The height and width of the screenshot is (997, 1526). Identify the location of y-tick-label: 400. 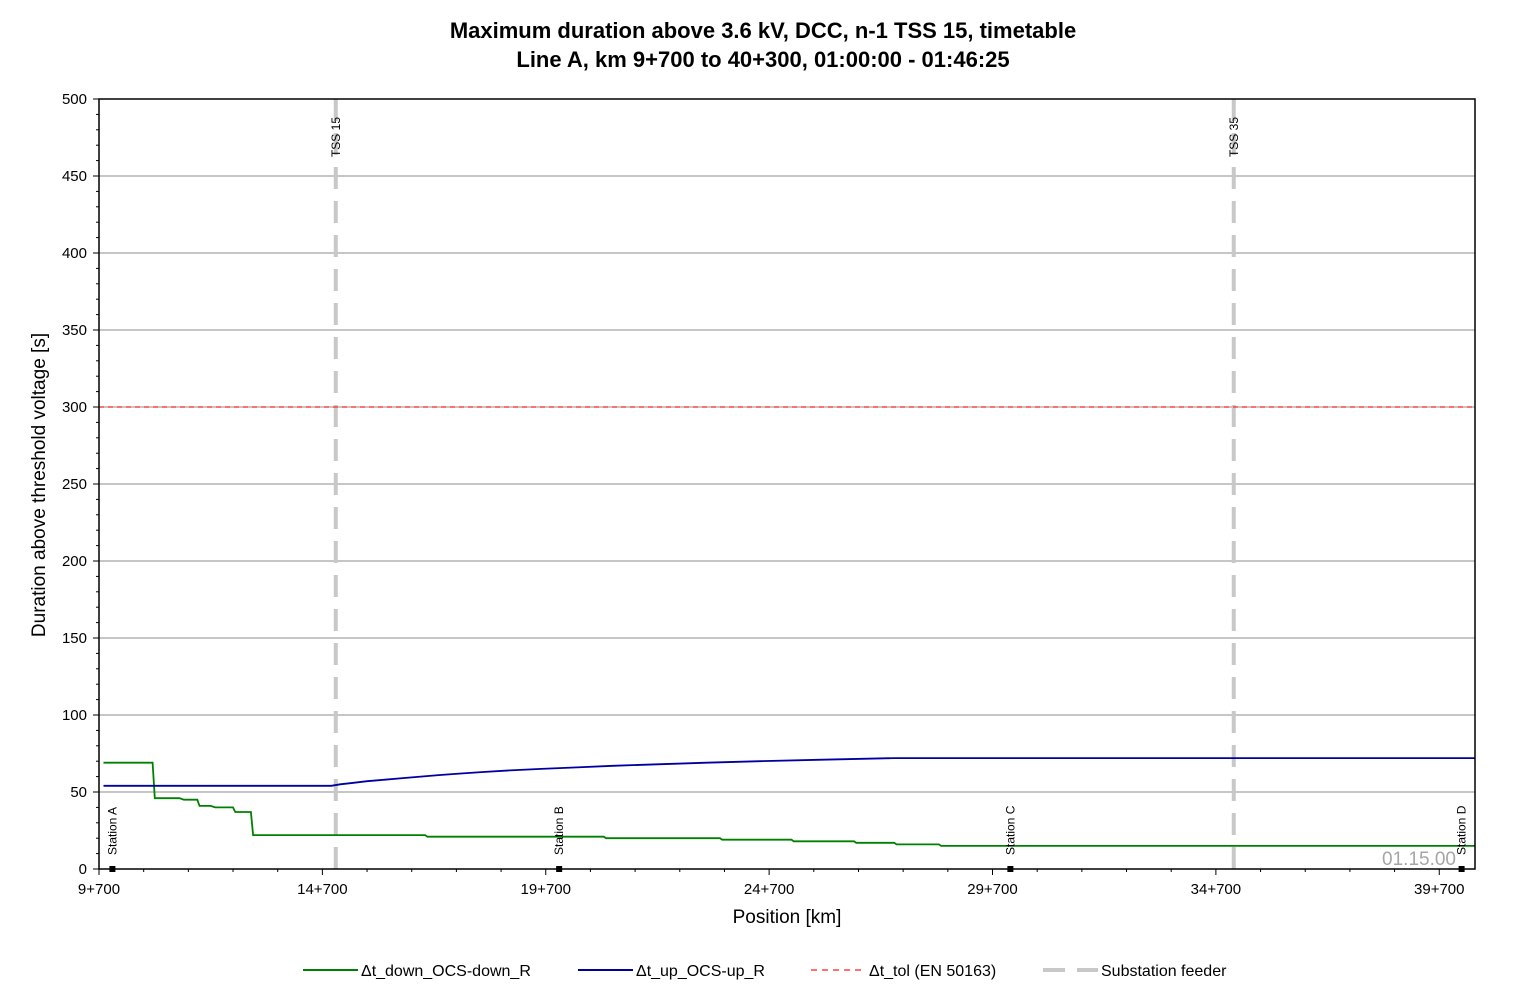
(74, 253).